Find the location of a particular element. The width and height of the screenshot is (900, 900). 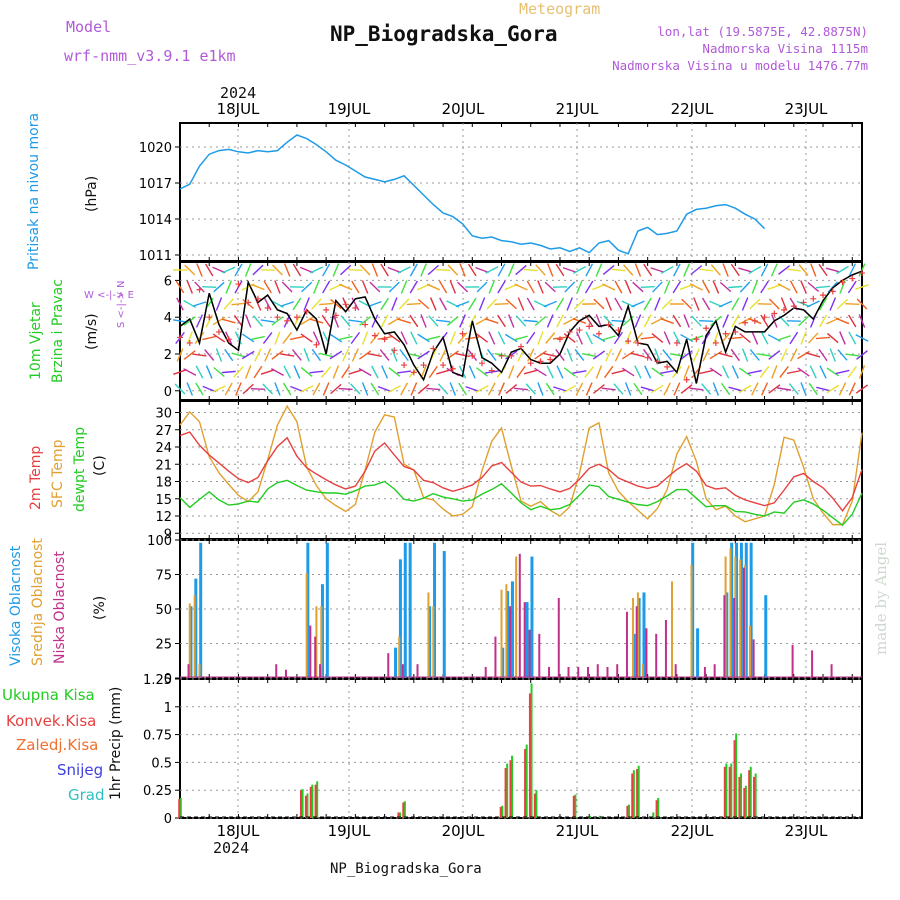

y-tick-label: 6 is located at coordinates (168, 281).